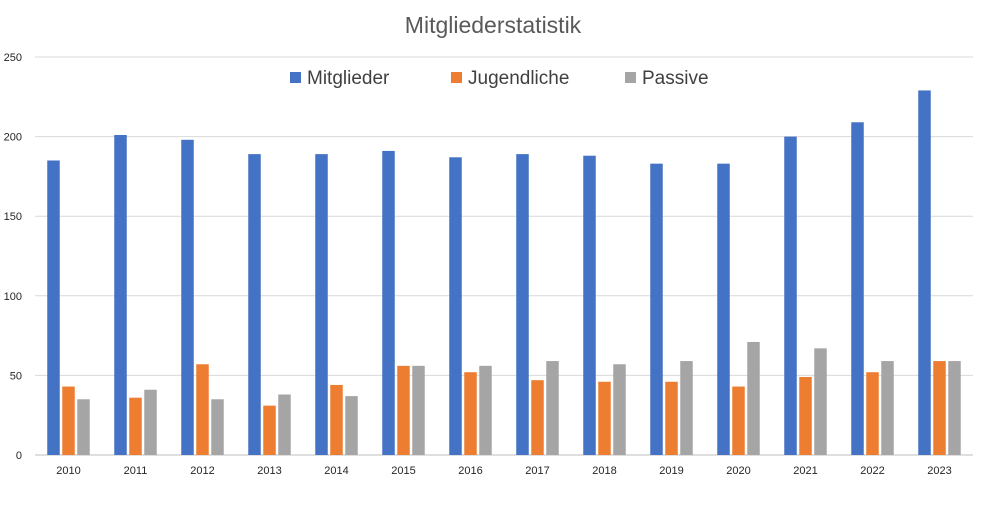  Describe the element at coordinates (604, 418) in the screenshot. I see `bar-jugendliche-2018` at that location.